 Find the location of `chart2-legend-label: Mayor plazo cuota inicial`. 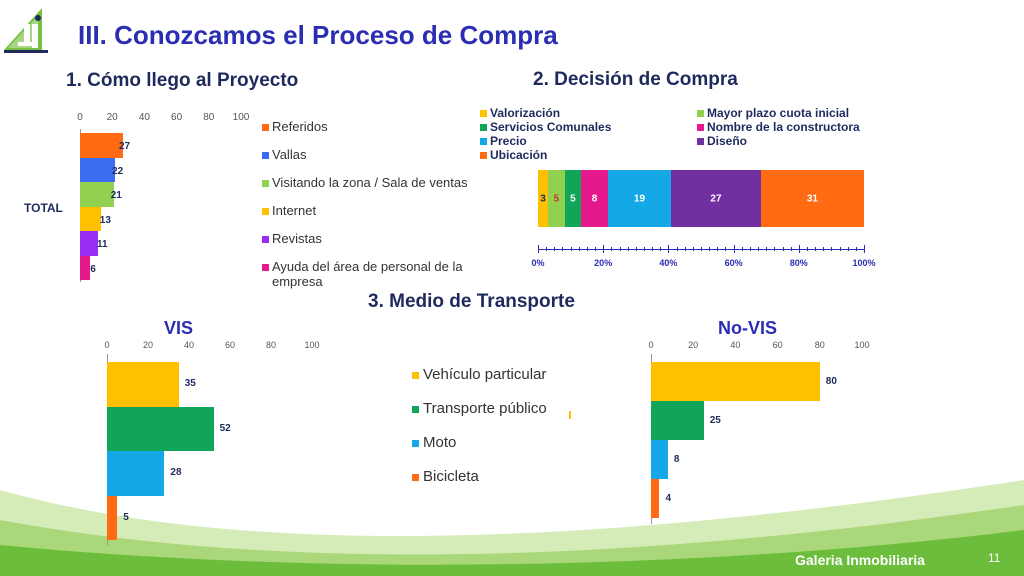

chart2-legend-label: Mayor plazo cuota inicial is located at coordinates (778, 113).